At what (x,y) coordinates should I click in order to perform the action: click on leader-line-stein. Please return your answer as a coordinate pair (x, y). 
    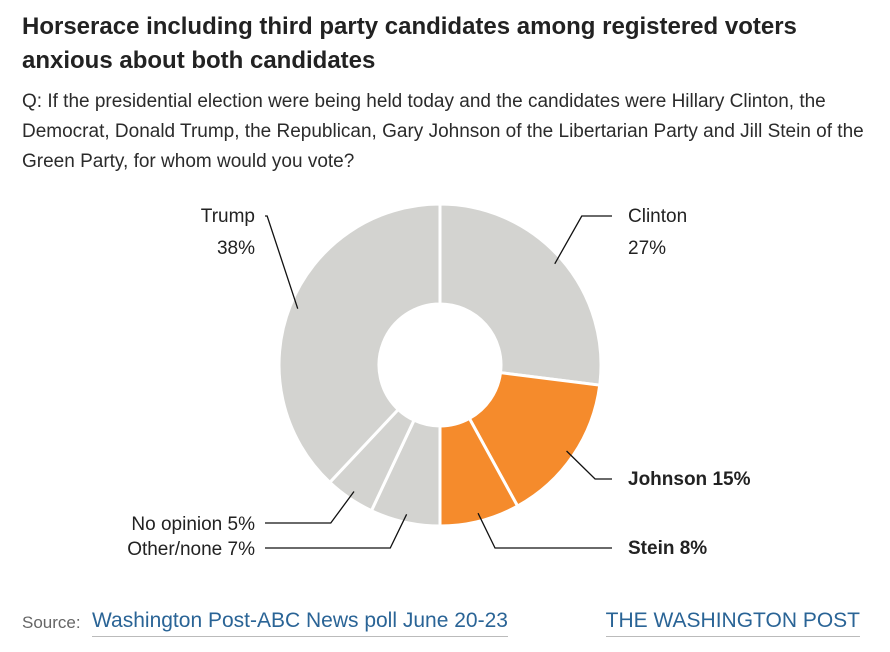
    Looking at the image, I should click on (544, 530).